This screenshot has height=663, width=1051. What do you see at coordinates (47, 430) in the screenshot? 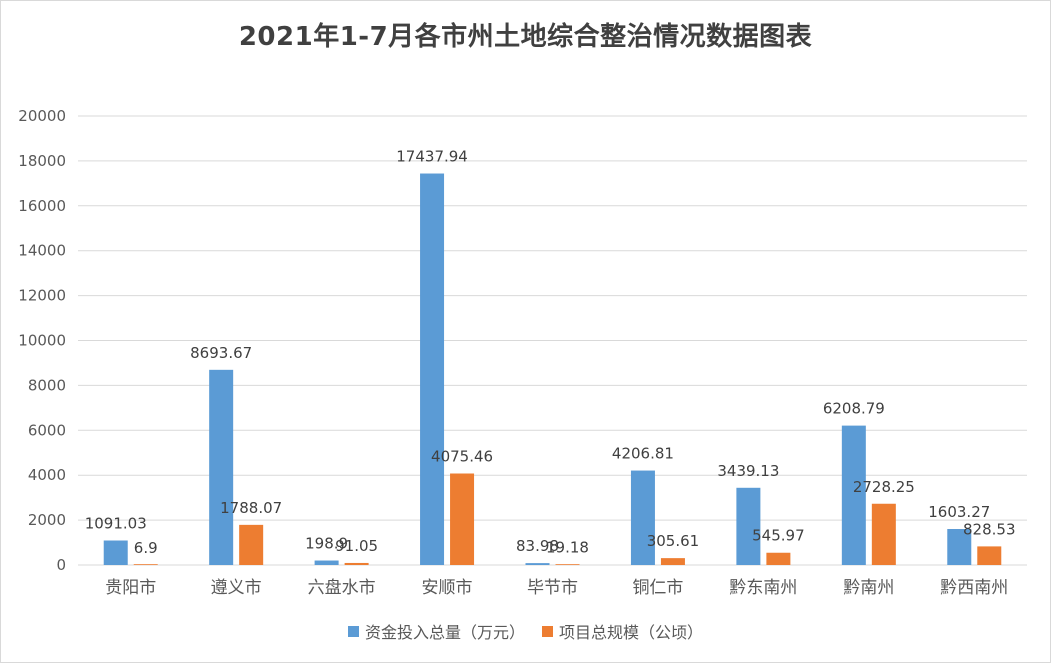
I see `y-tick-label: 6000` at bounding box center [47, 430].